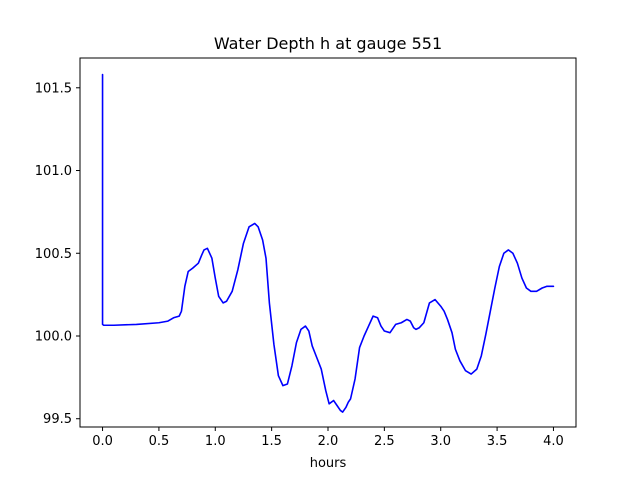 The image size is (640, 480). Describe the element at coordinates (215, 441) in the screenshot. I see `x-tick-label: 1.0` at that location.